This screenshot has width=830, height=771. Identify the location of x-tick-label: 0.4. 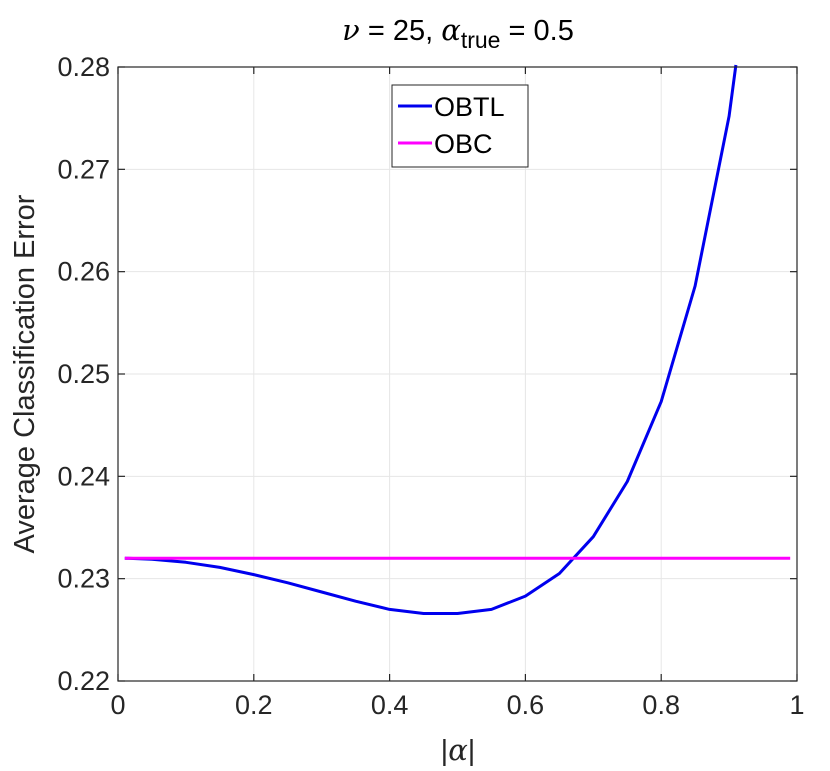
(390, 705).